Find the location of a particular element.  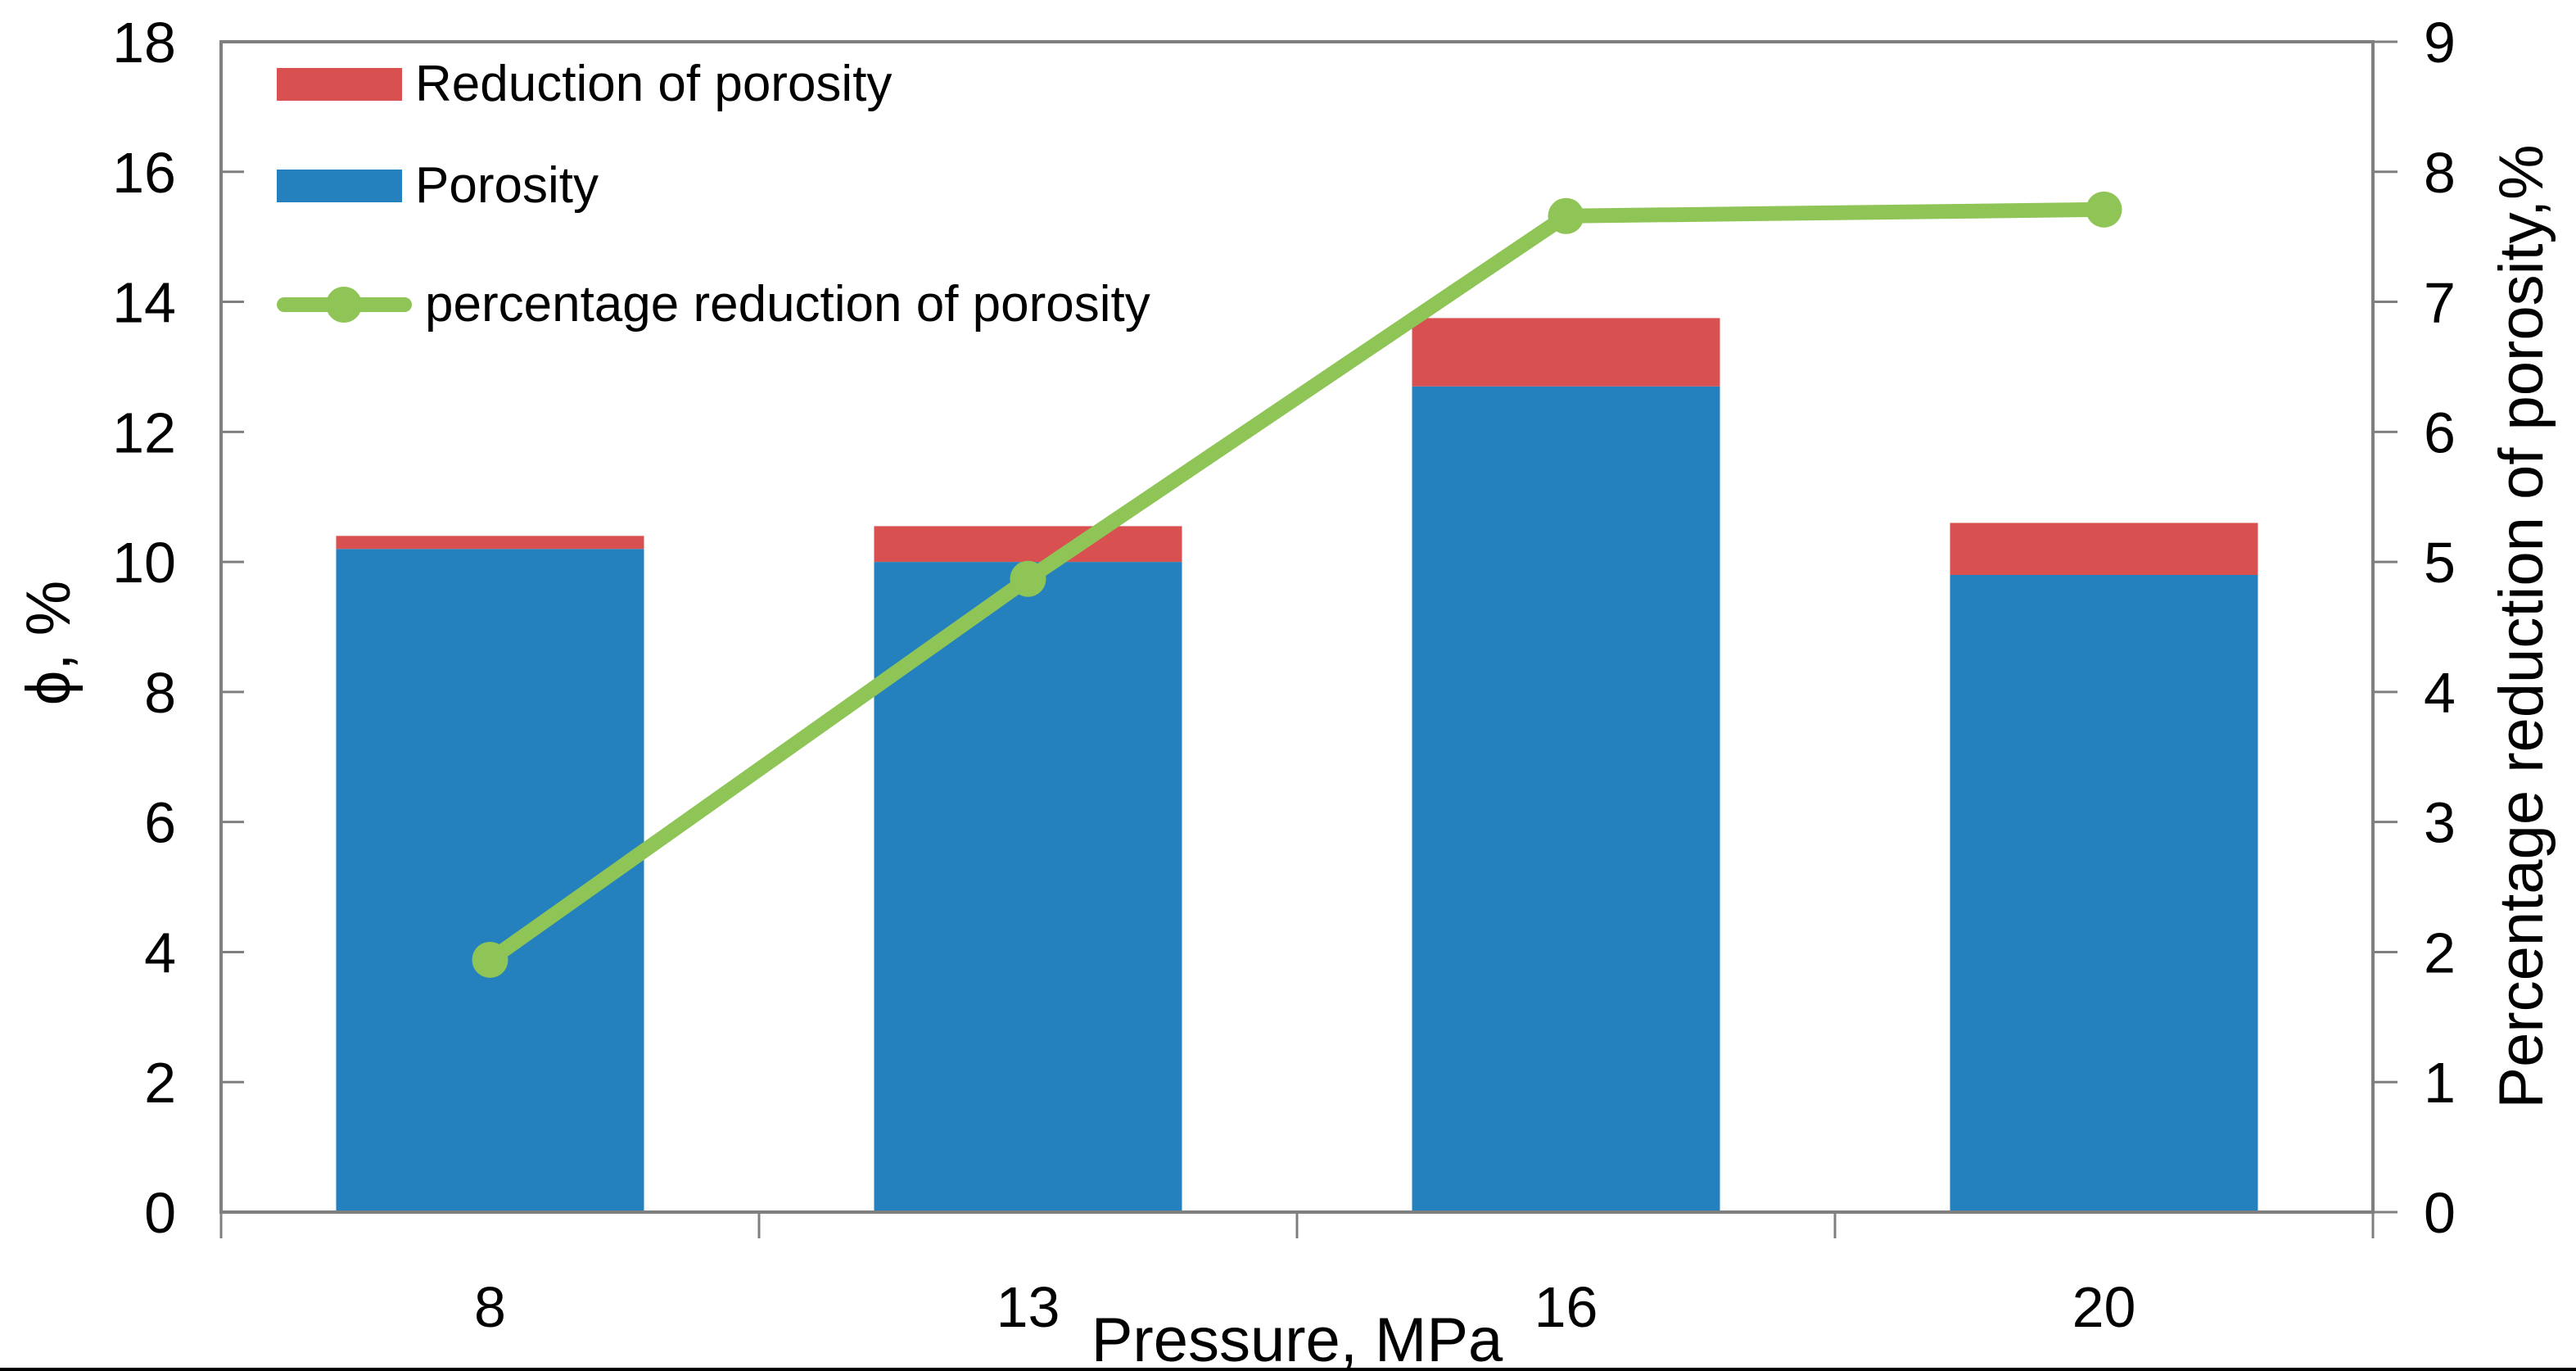

legend-swatch-porosity is located at coordinates (339, 186).